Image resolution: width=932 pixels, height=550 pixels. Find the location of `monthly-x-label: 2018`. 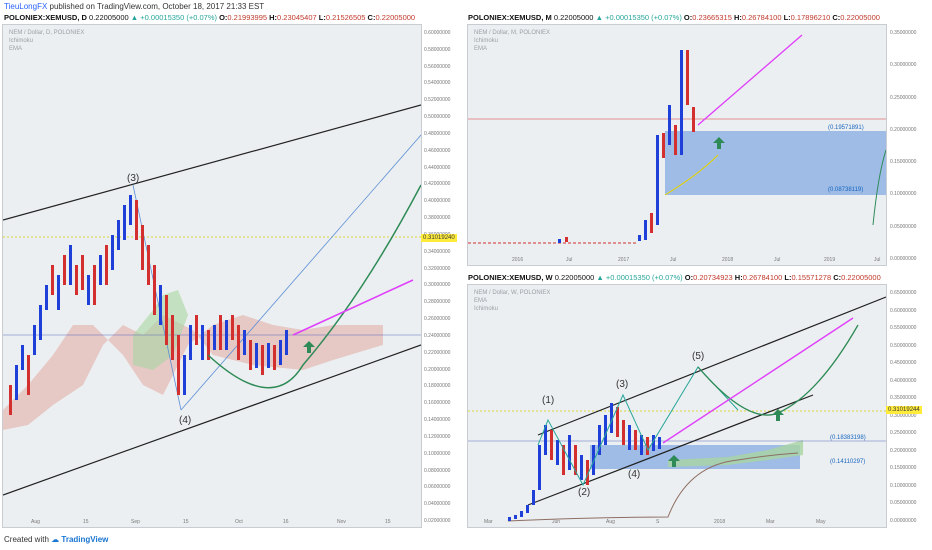

monthly-x-label: 2018 is located at coordinates (728, 260).